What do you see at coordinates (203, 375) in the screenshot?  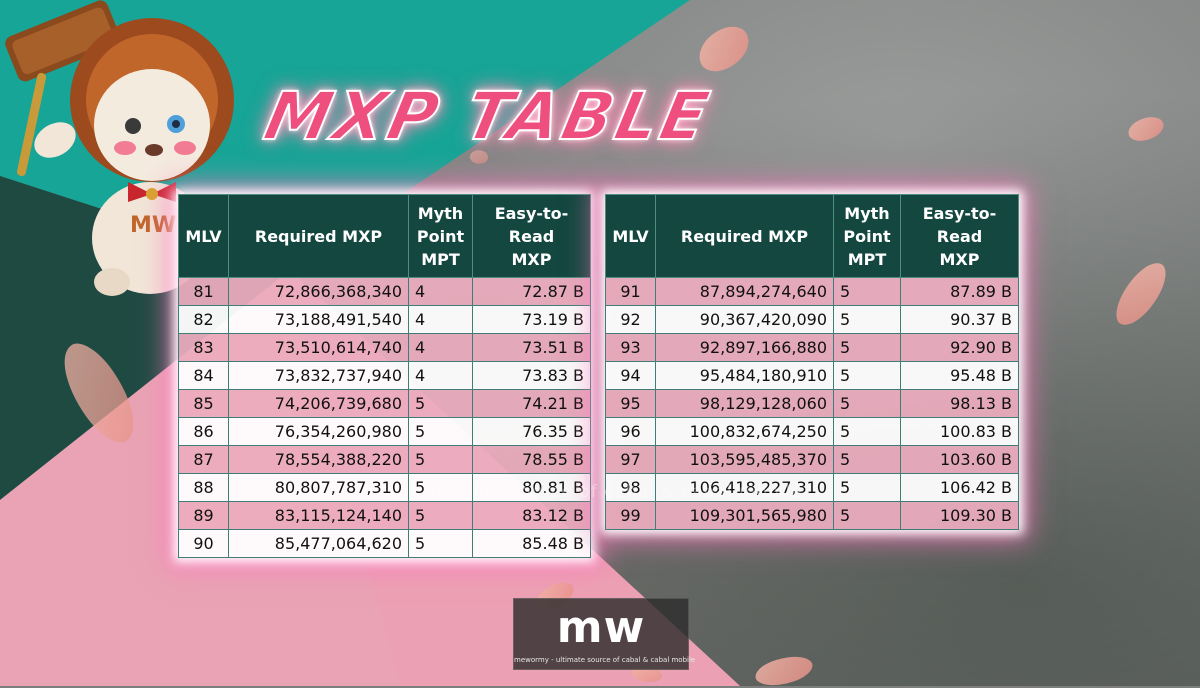 I see `cell-mlv: 84` at bounding box center [203, 375].